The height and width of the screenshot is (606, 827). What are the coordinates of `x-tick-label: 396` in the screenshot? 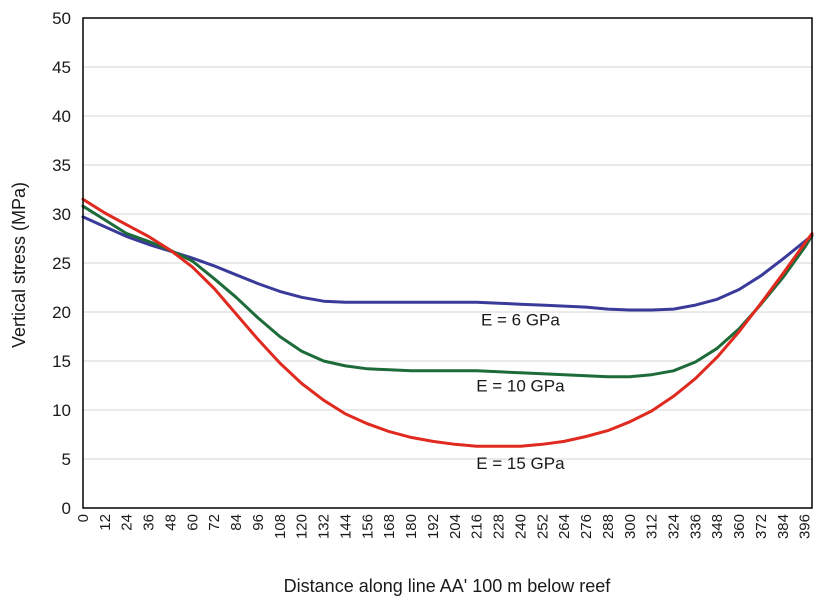 It's located at (805, 526).